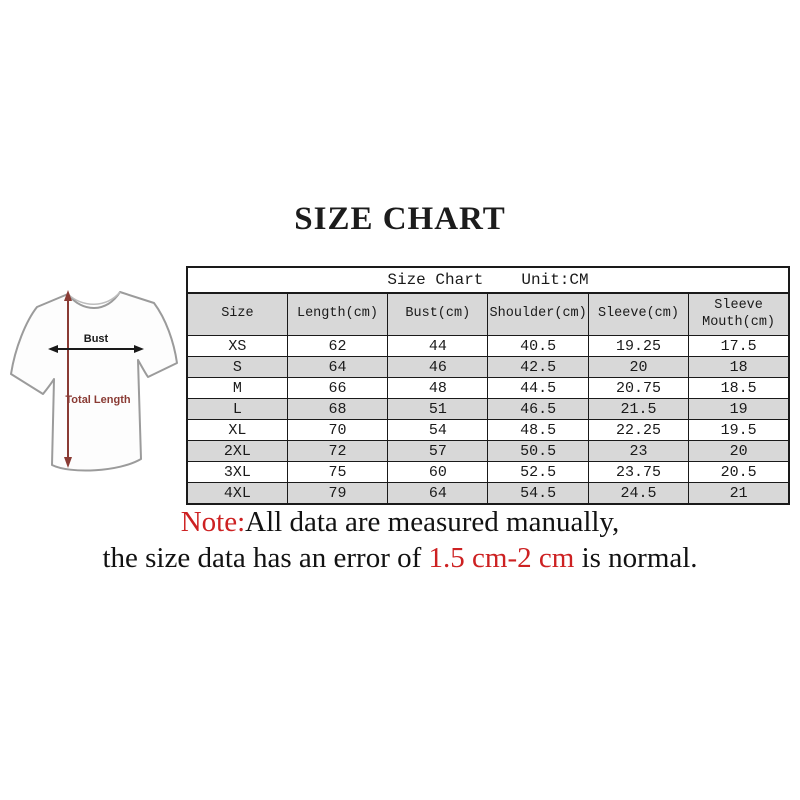 The image size is (800, 800). I want to click on table-cell: 57, so click(438, 451).